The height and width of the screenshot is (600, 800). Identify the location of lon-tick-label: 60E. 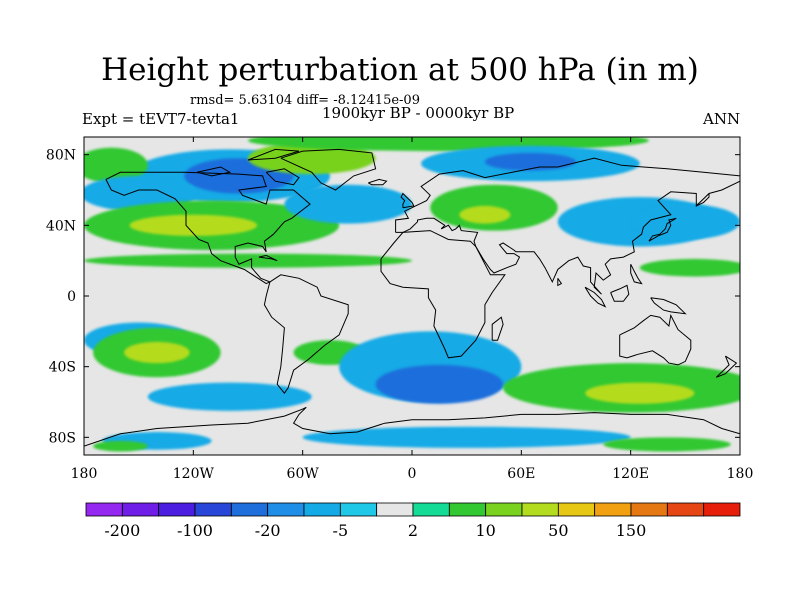
(521, 474).